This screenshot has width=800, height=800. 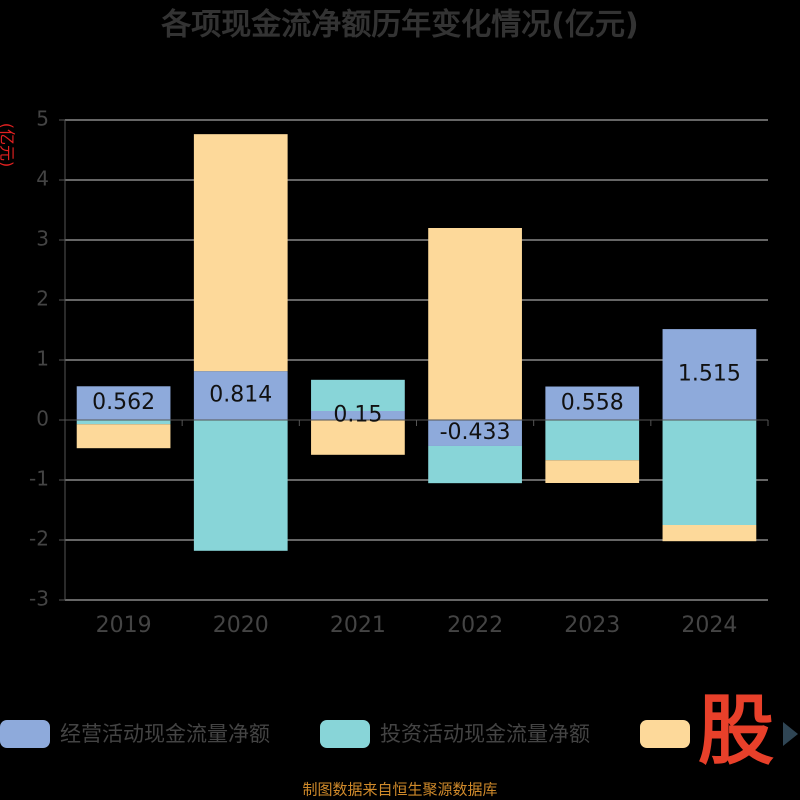 What do you see at coordinates (8, 145) in the screenshot?
I see `y-axis-label: (亿元)` at bounding box center [8, 145].